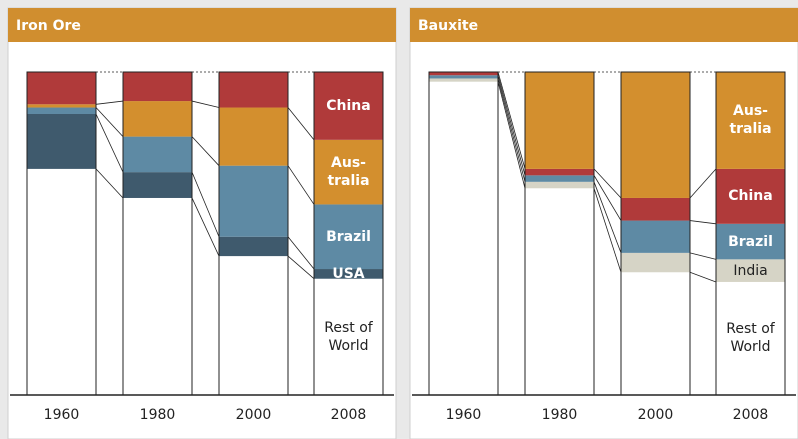  What do you see at coordinates (48, 26) in the screenshot?
I see `panel-title: Iron Ore` at bounding box center [48, 26].